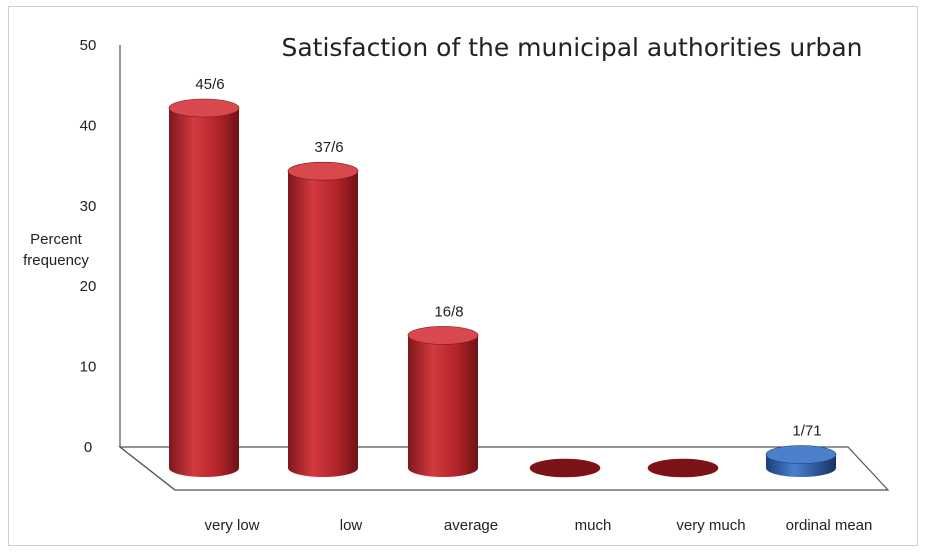 This screenshot has height=556, width=926. What do you see at coordinates (829, 525) in the screenshot?
I see `category-label: ordinal mean` at bounding box center [829, 525].